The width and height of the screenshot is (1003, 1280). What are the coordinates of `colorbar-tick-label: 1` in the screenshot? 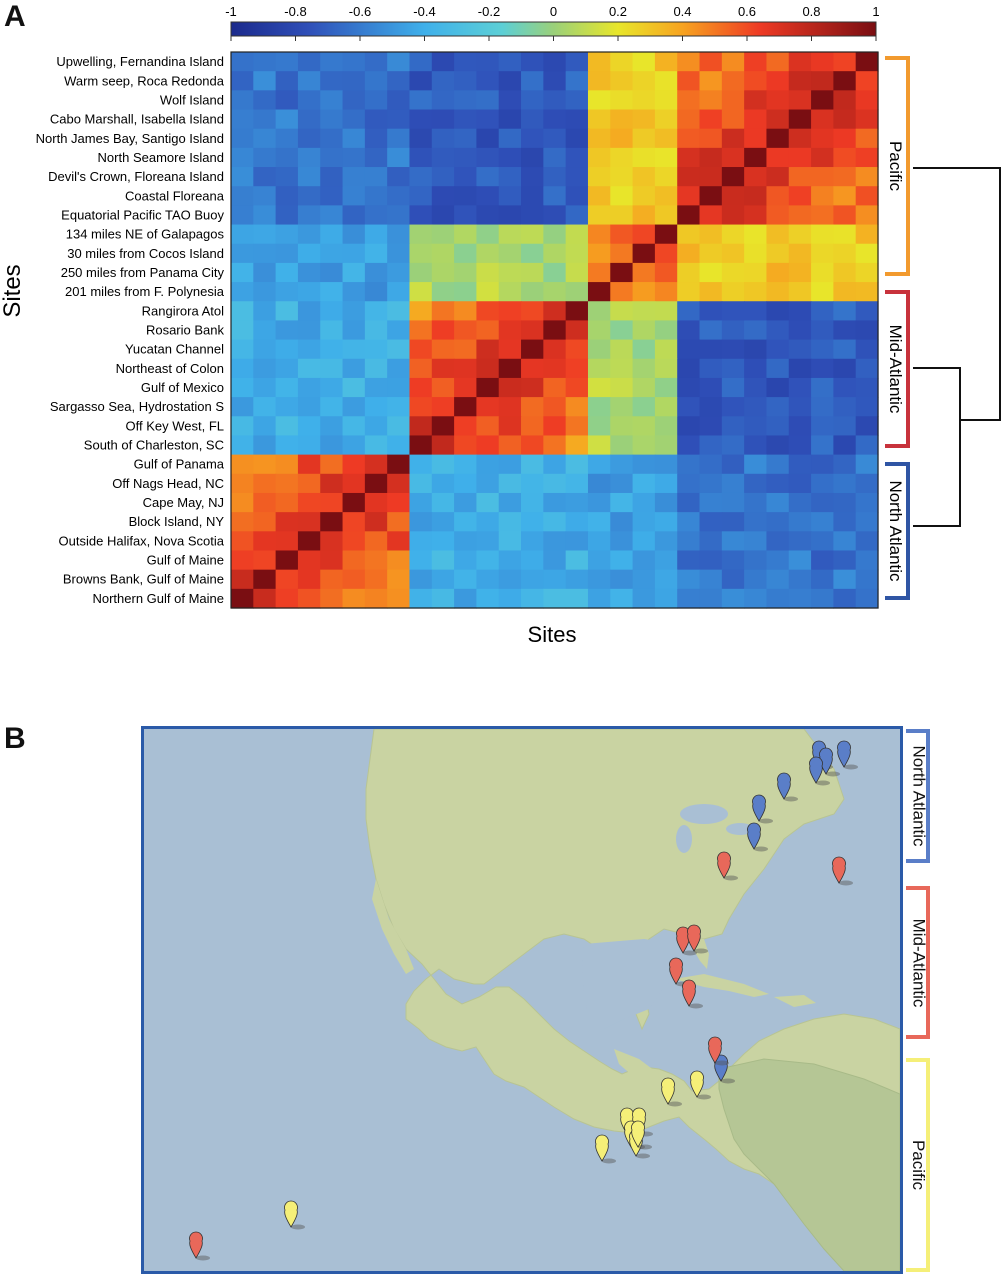 It's located at (875, 11).